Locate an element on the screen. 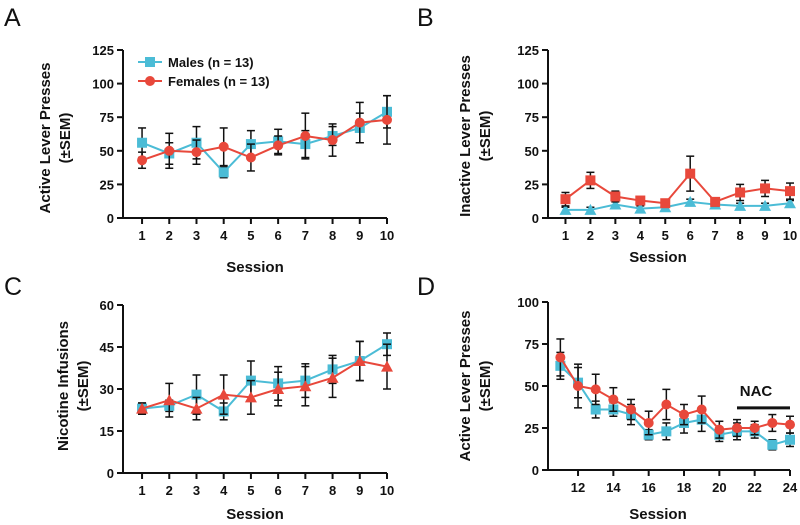 Image resolution: width=800 pixels, height=525 pixels. panel-a-x-tick-label: 1 is located at coordinates (141, 235).